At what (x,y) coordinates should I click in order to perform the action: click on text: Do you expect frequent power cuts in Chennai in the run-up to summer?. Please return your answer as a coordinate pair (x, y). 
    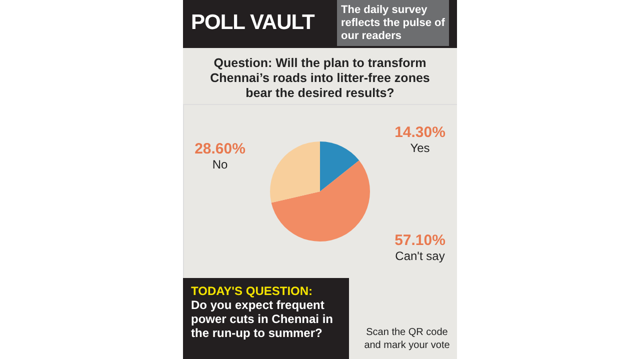
    Looking at the image, I should click on (262, 319).